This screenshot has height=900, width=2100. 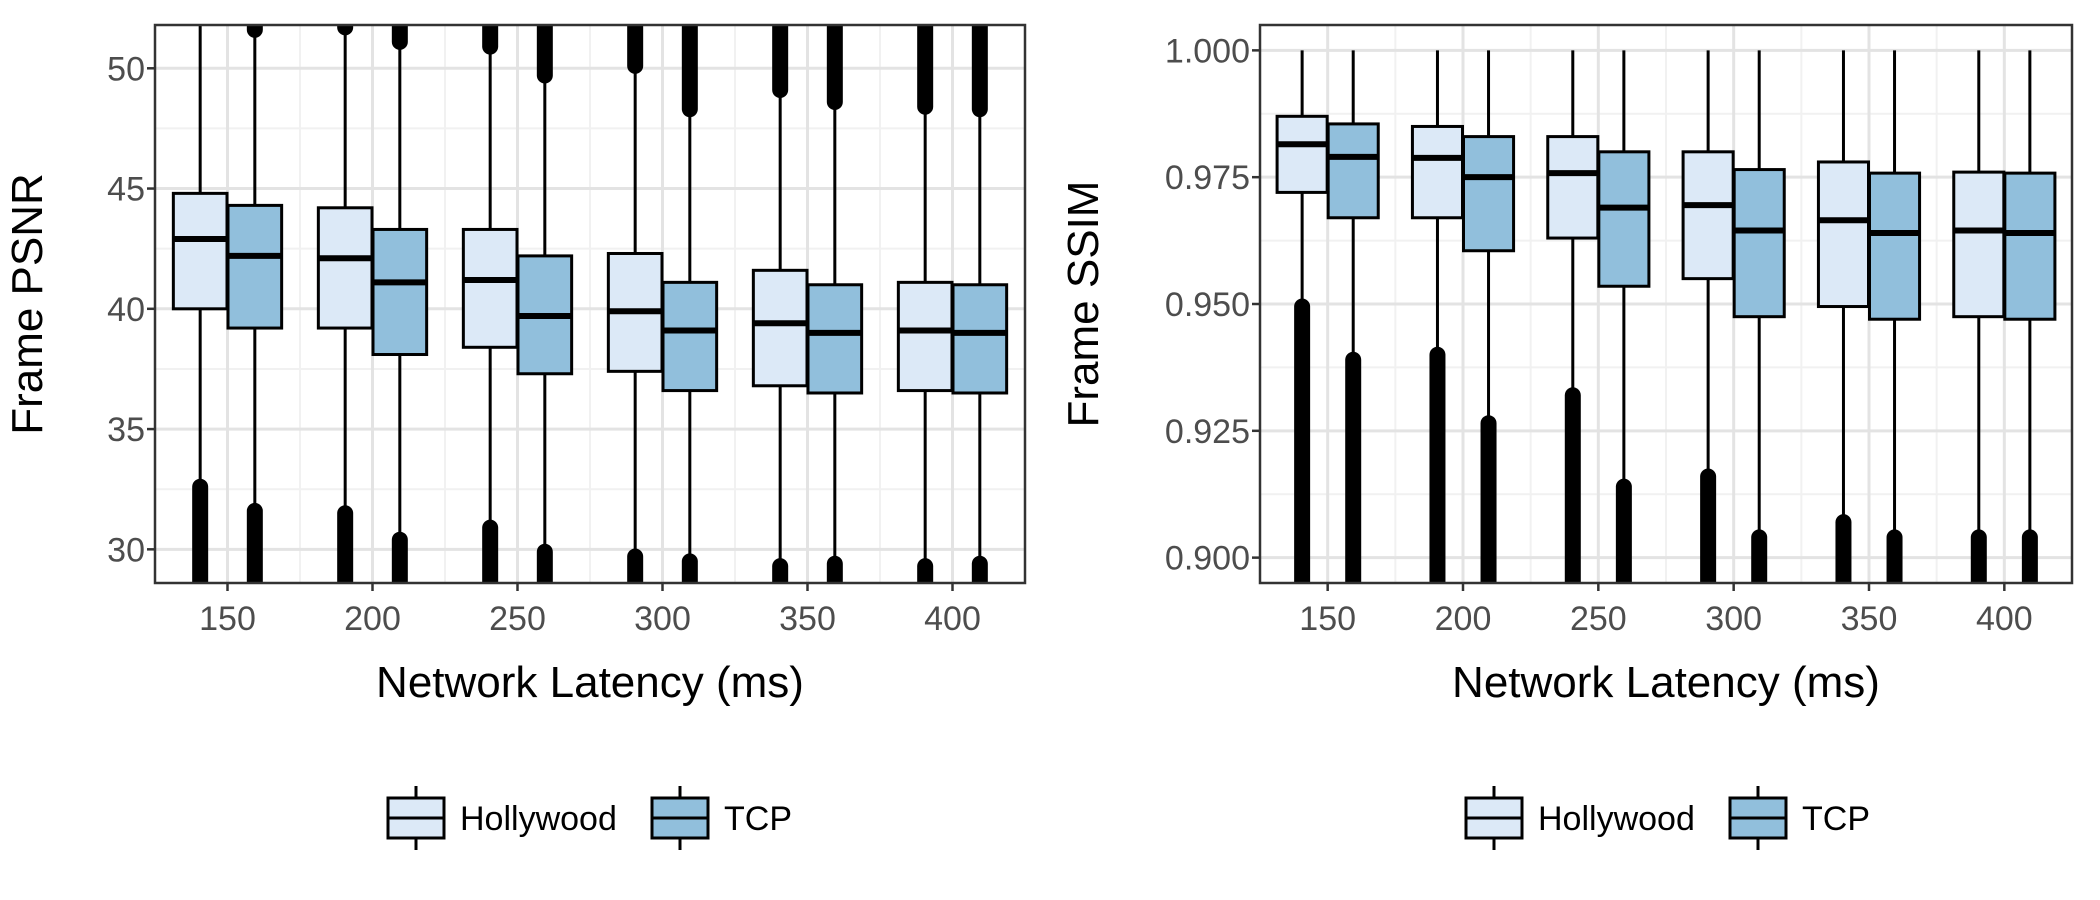 I want to click on y-tick-label: 0.950, so click(x=1207, y=305).